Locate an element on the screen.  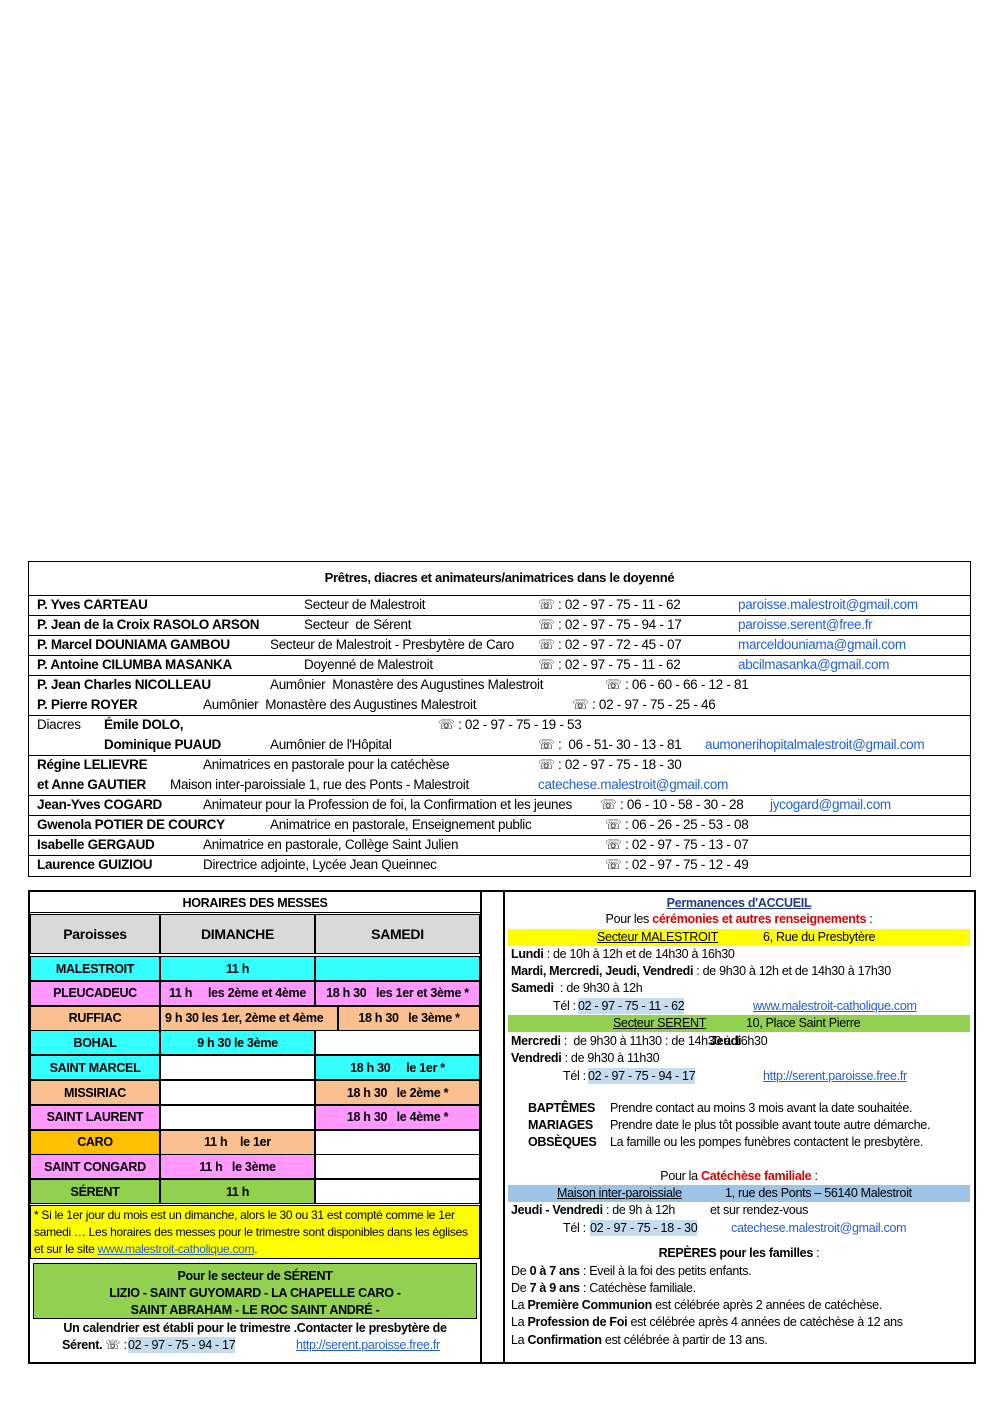
clergy-text: jycogard@gmail.com is located at coordinates (830, 804).